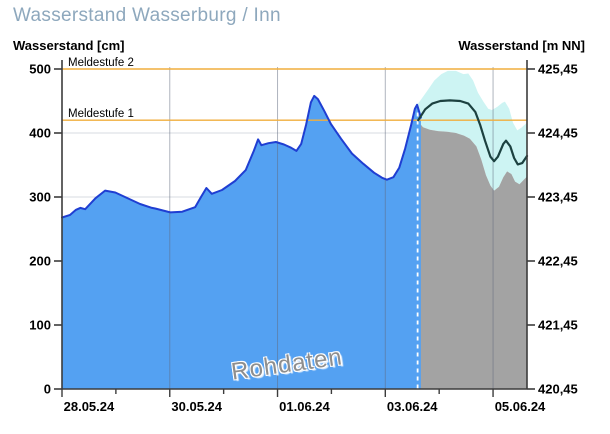 The height and width of the screenshot is (434, 610). Describe the element at coordinates (558, 389) in the screenshot. I see `svg-text: 420,45` at that location.